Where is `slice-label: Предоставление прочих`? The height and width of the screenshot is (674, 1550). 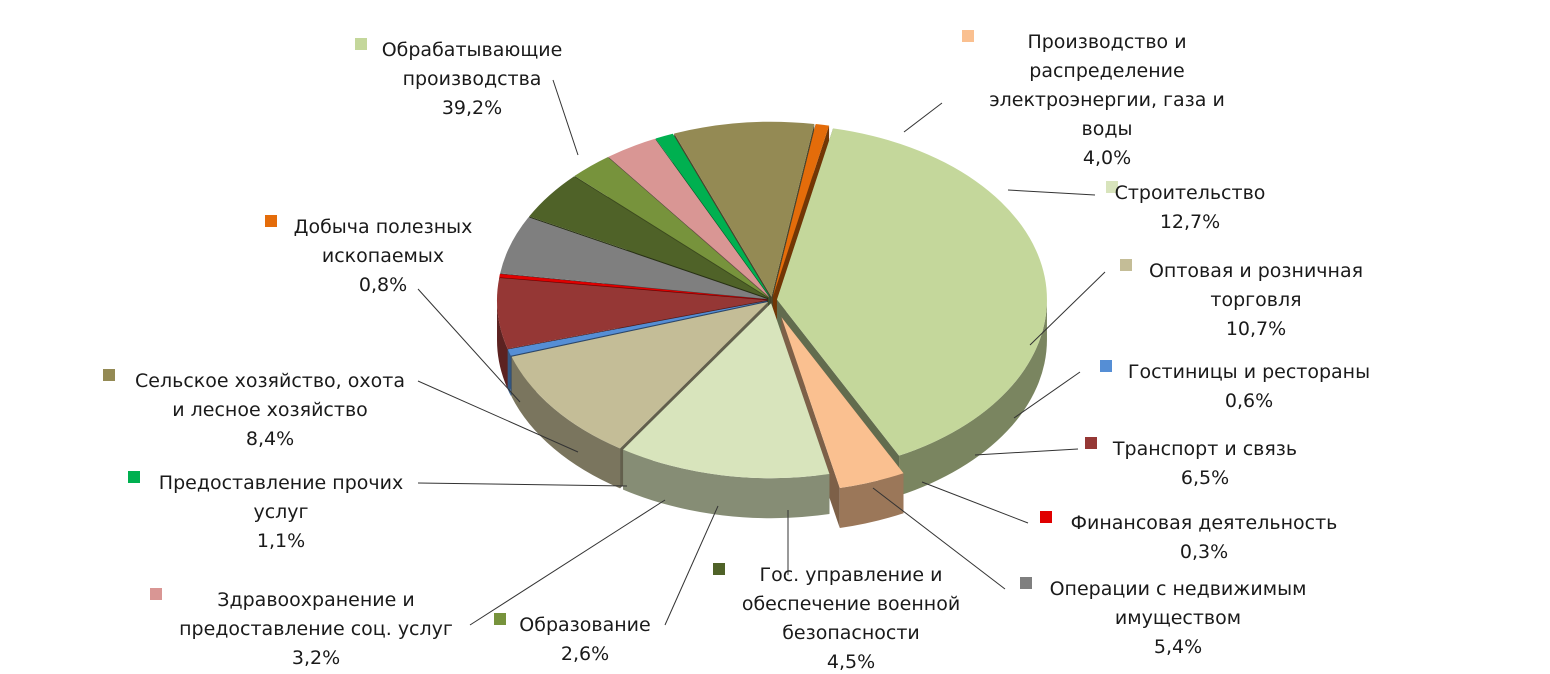 slice-label: Предоставление прочих is located at coordinates (281, 483).